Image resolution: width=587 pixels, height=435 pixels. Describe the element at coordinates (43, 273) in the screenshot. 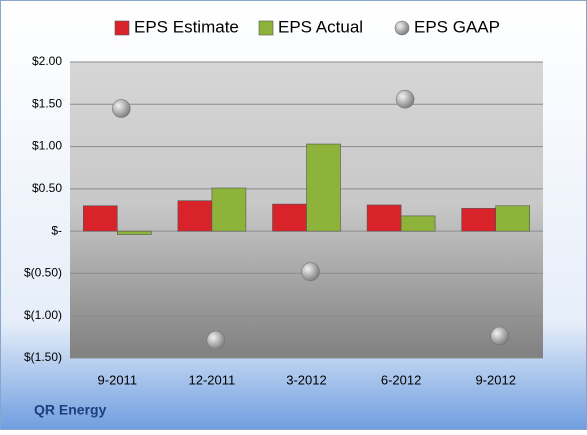

I see `y-tick-label: $(0.50)` at that location.